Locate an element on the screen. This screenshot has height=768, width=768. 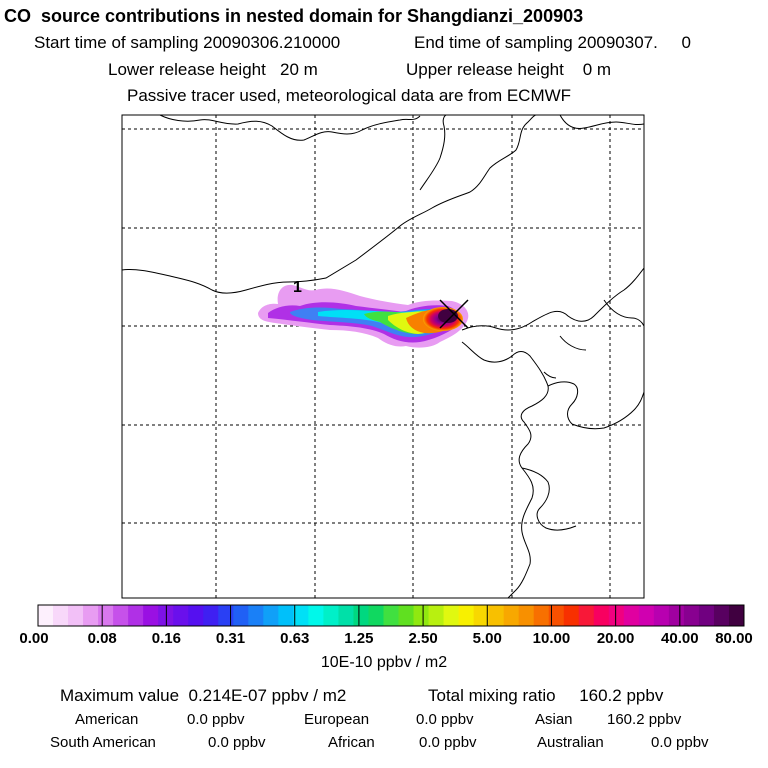
colorbar is located at coordinates (391, 615).